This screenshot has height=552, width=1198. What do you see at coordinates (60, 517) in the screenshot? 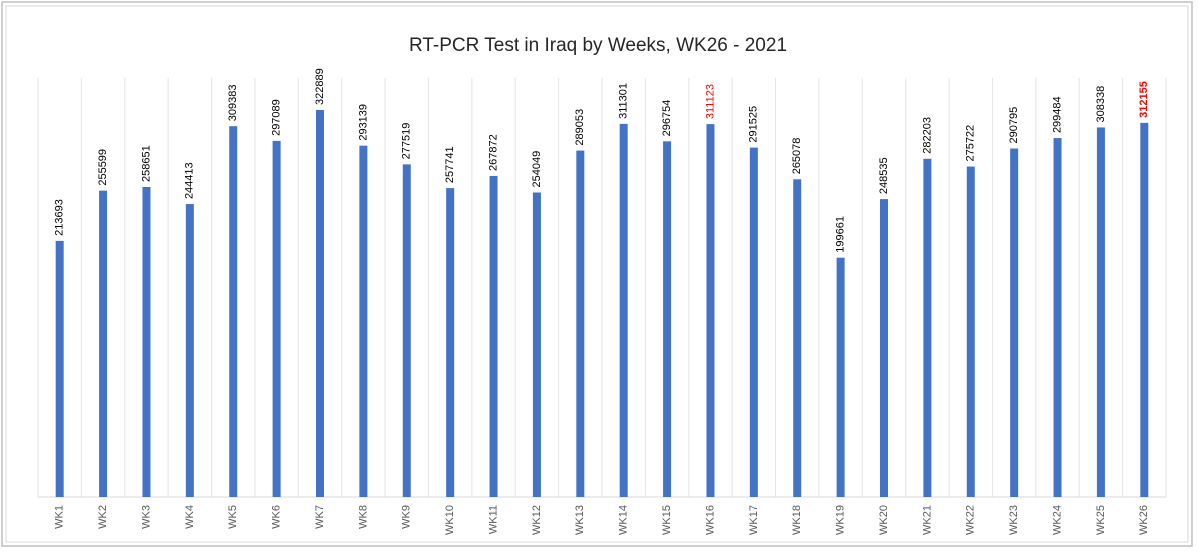
I see `x-tick-label: WK1` at bounding box center [60, 517].